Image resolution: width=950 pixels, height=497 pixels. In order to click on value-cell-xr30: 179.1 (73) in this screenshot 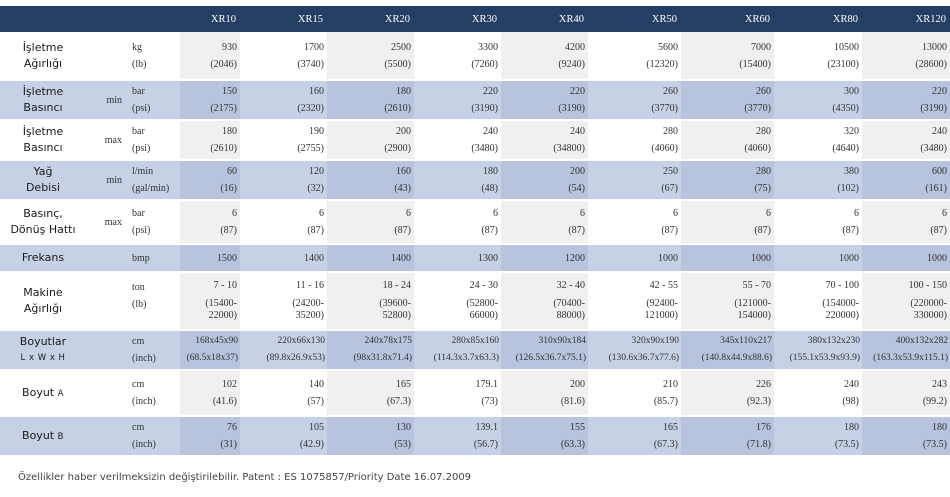, I will do `click(457, 393)`.